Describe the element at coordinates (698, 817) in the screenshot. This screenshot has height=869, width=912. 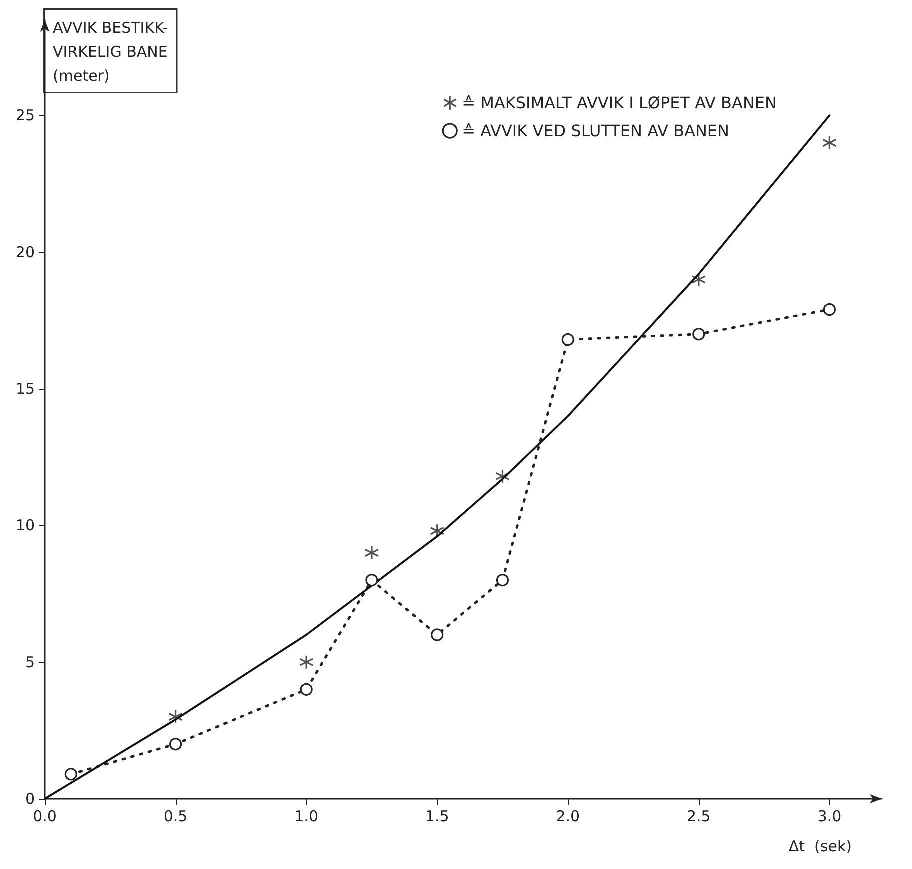
I see `x-tick-label: 2.5` at that location.